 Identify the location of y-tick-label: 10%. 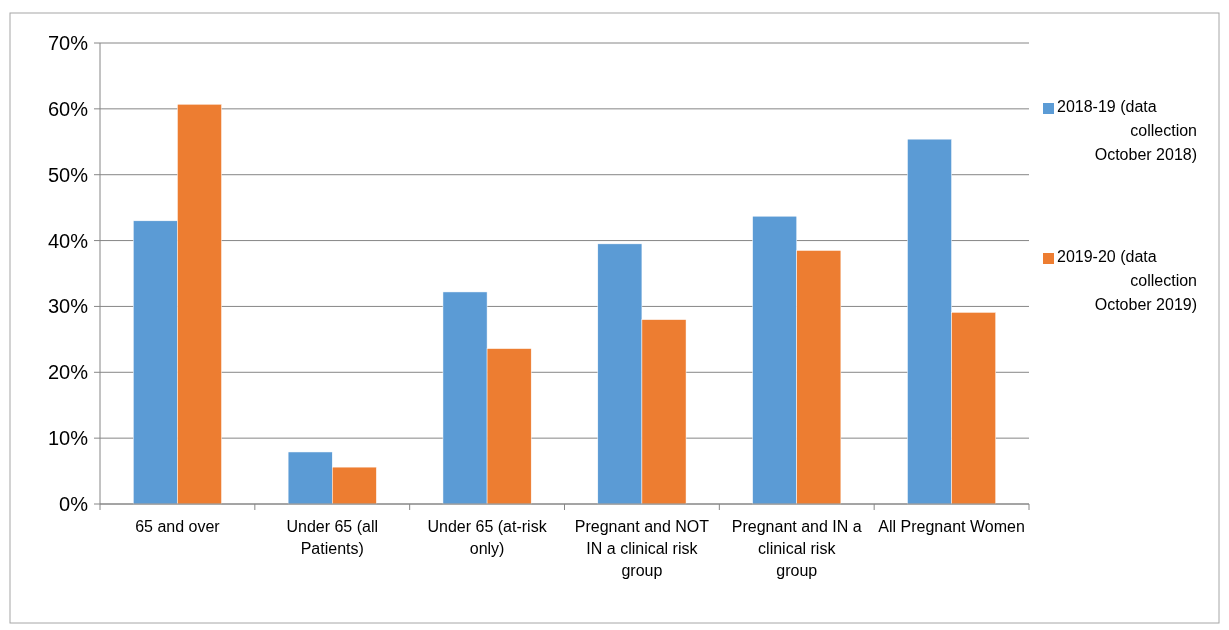
(68, 438).